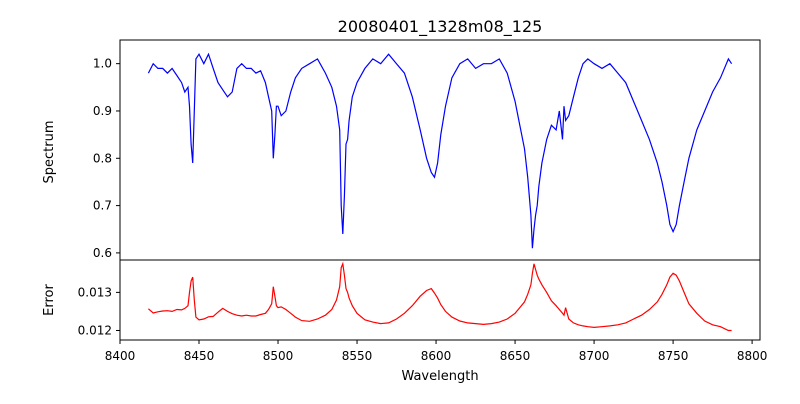 The height and width of the screenshot is (404, 800). I want to click on x-tick-label: 8750, so click(673, 356).